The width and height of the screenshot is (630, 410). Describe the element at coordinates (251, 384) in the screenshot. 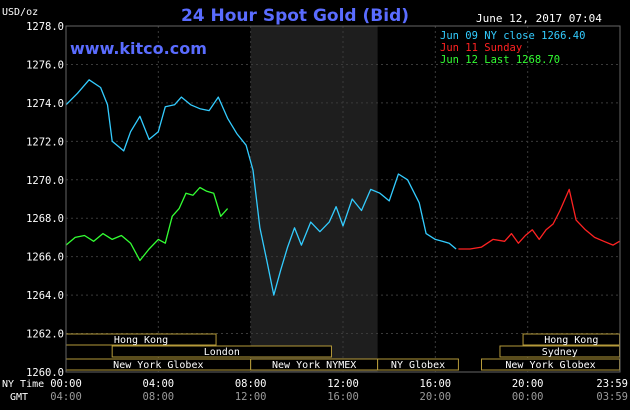

I see `x-tick-label-ny: 08:00` at that location.